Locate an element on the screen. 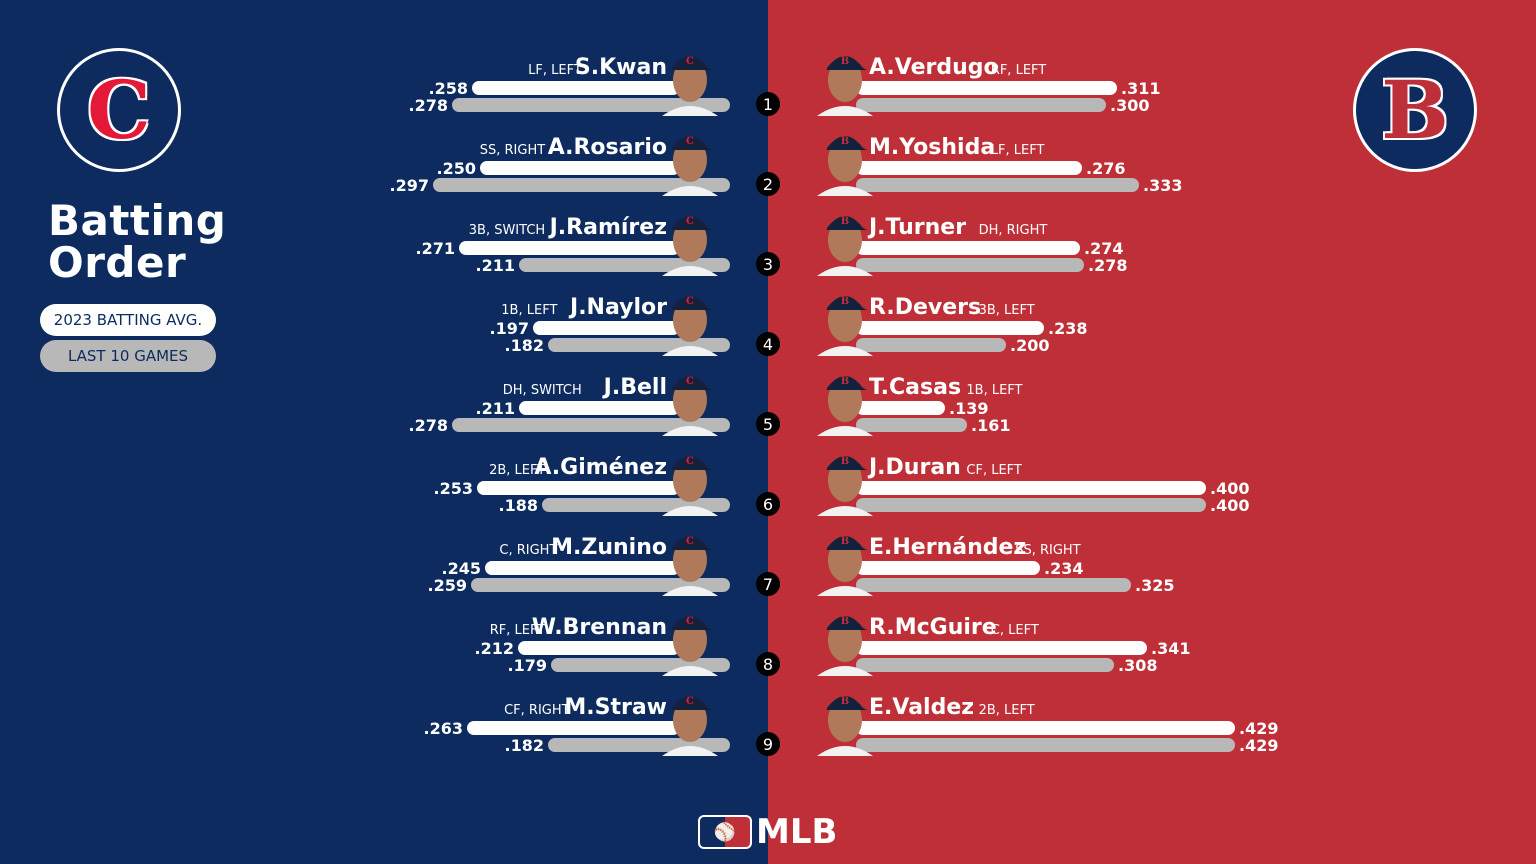  order-number: 1 is located at coordinates (768, 104).